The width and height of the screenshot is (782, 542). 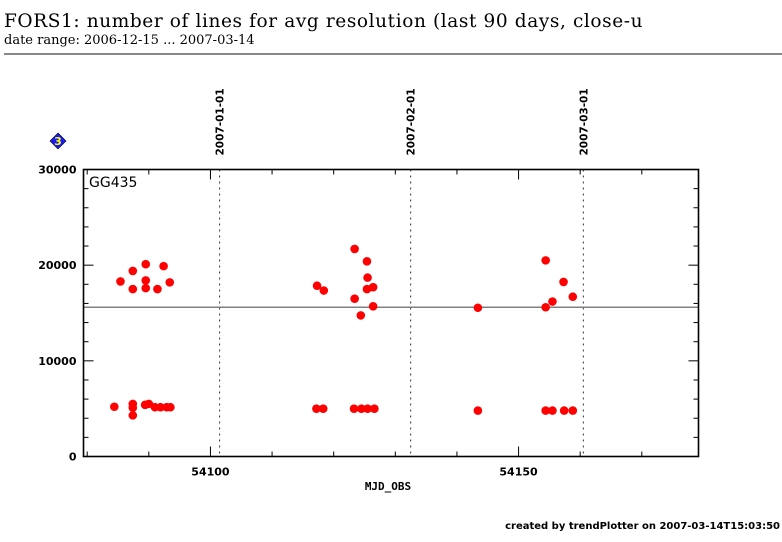 I want to click on x-tick-label: 54100, so click(x=210, y=472).